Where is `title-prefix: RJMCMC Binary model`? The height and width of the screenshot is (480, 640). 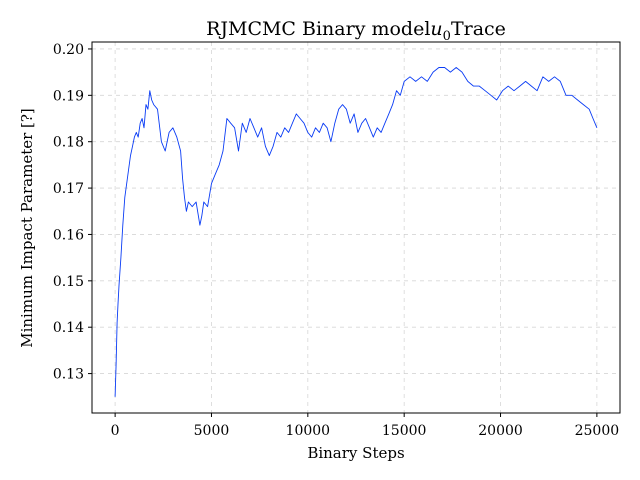
title-prefix: RJMCMC Binary model is located at coordinates (318, 29).